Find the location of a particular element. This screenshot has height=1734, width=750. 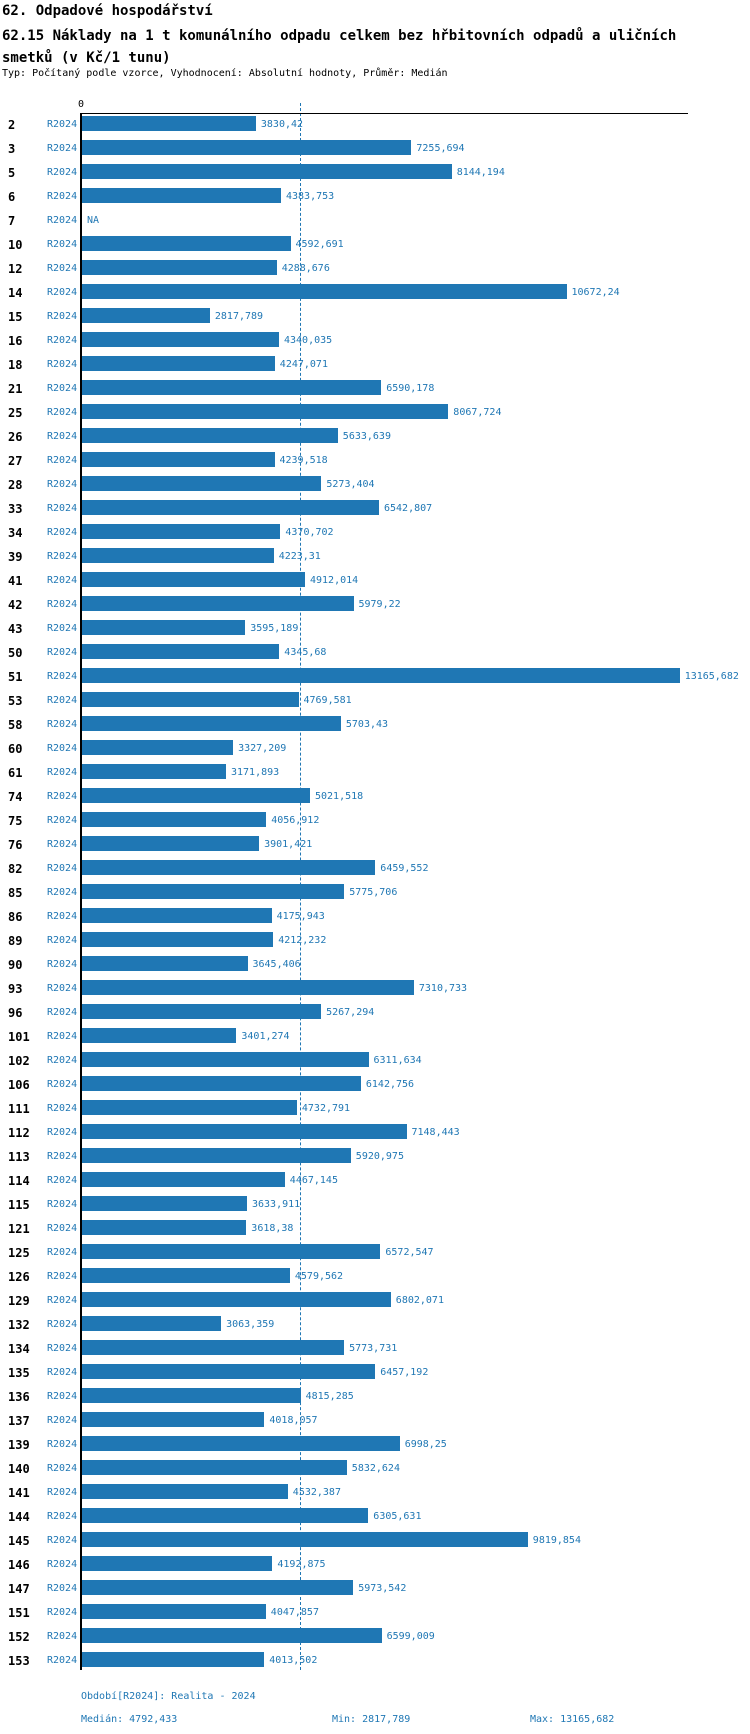

footer-period: Období[R2024]: Realita - 2024 is located at coordinates (168, 1696).